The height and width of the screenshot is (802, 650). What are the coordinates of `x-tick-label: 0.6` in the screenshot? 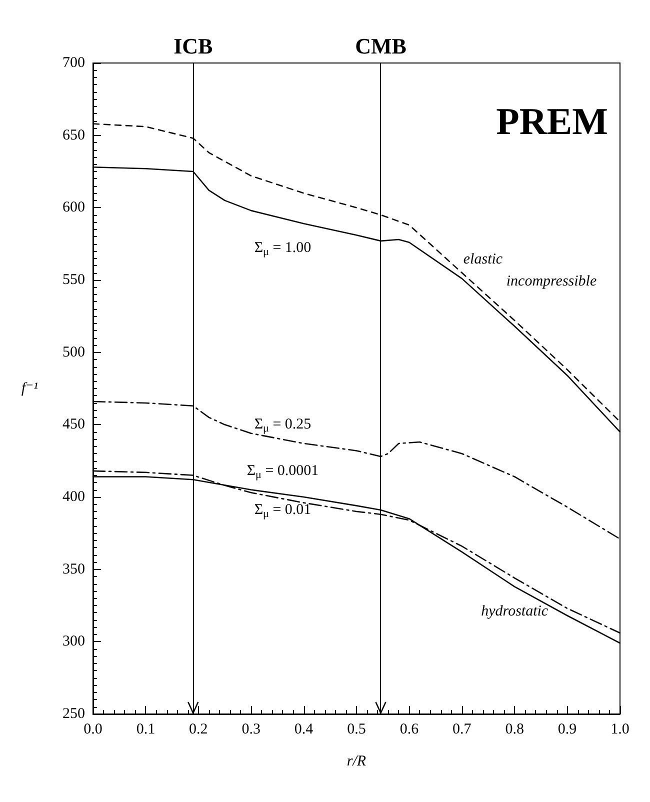 It's located at (410, 730).